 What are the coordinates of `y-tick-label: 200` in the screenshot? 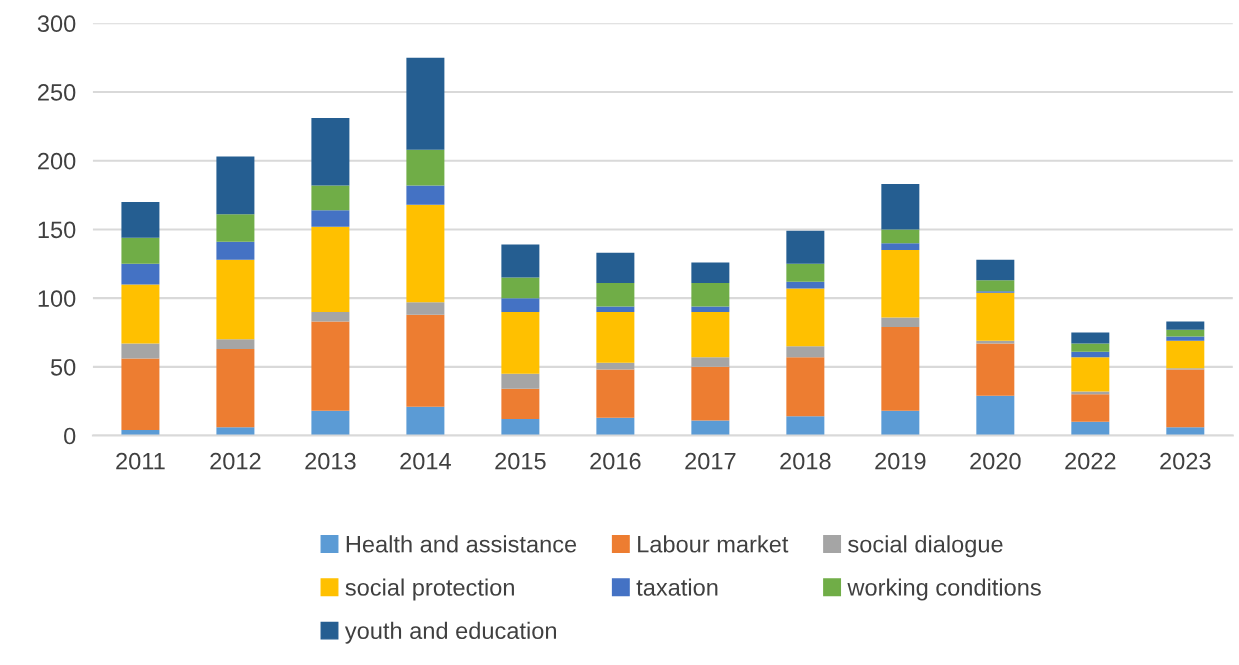 It's located at (57, 161).